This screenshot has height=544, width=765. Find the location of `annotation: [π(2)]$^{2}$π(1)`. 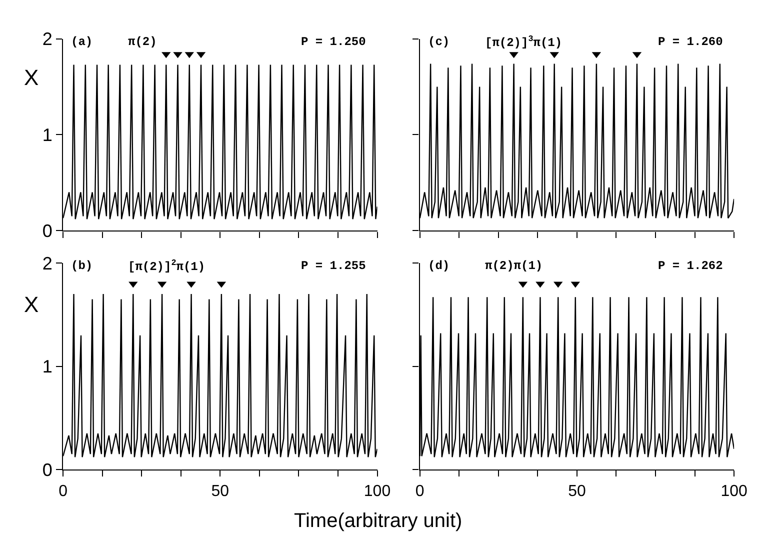

annotation: [π(2)]$^{2}$π(1) is located at coordinates (167, 266).